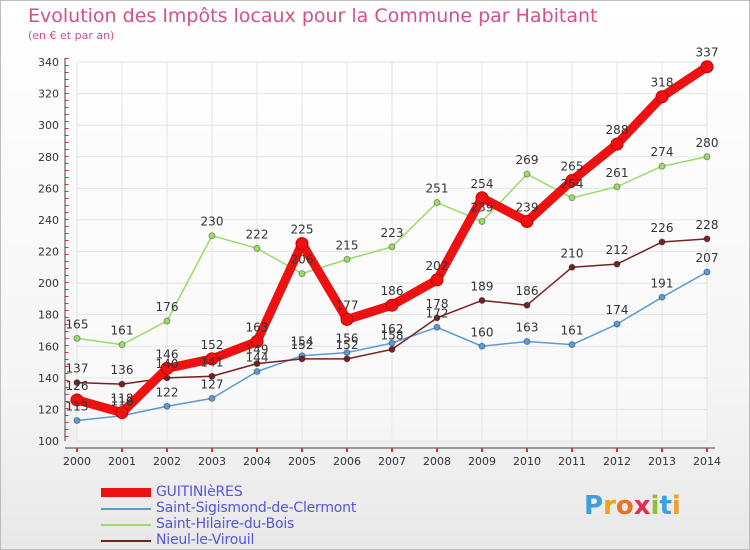  Describe the element at coordinates (77, 386) in the screenshot. I see `data-label: 126` at that location.